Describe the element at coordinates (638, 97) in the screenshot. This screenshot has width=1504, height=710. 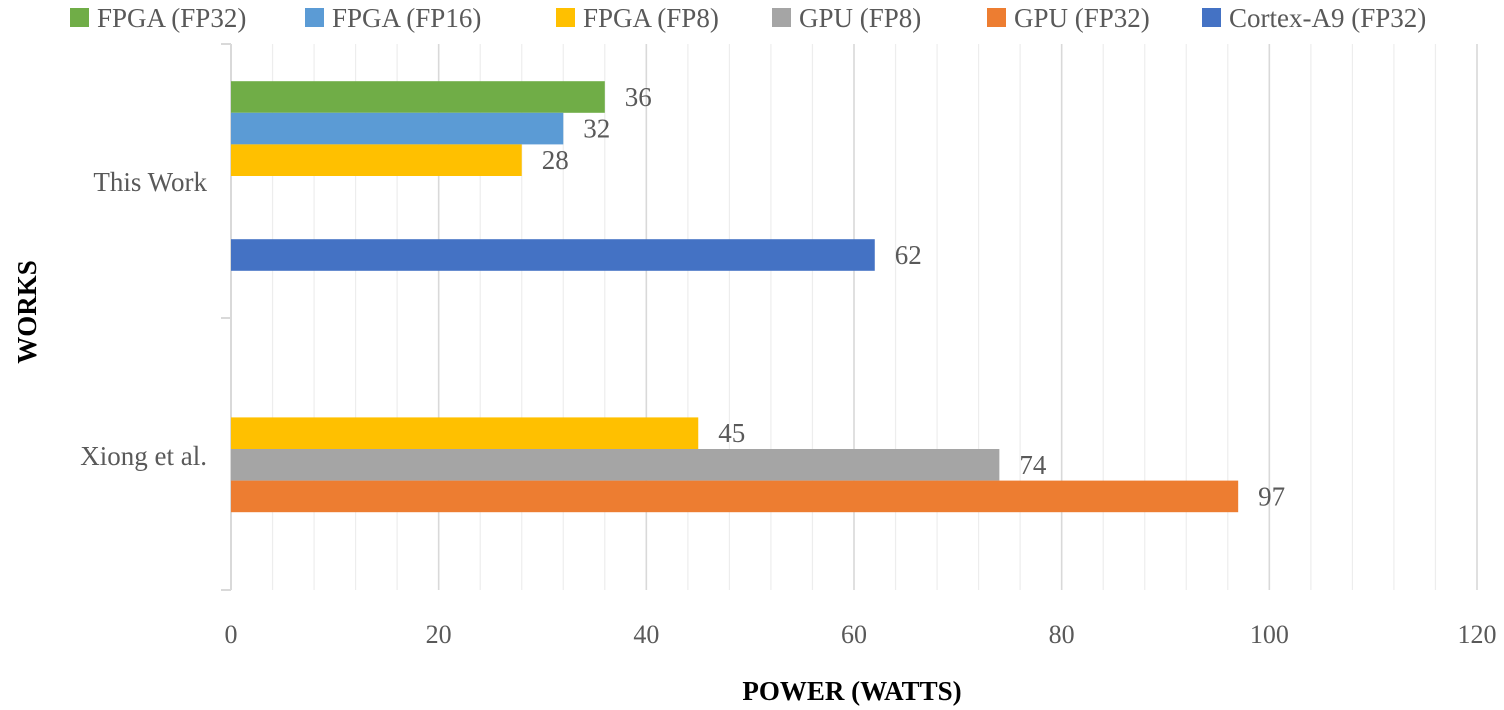
I see `data-label: 36` at that location.